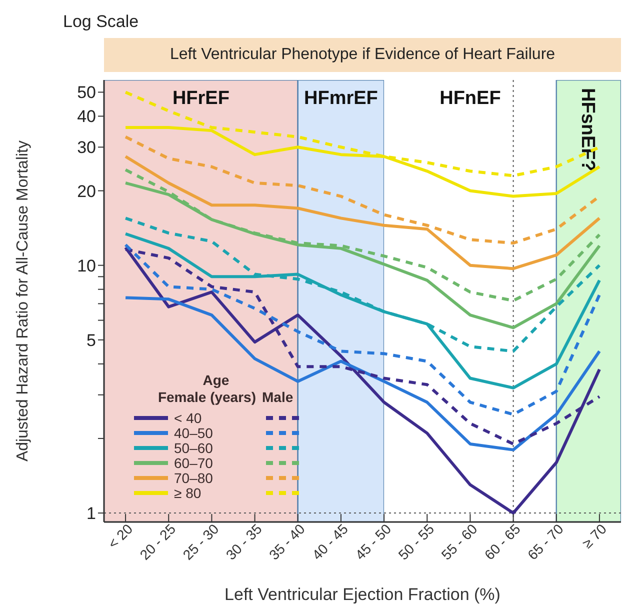 Image resolution: width=641 pixels, height=615 pixels. What do you see at coordinates (373, 541) in the screenshot?
I see `x-tick-label: 45 - 50` at bounding box center [373, 541].